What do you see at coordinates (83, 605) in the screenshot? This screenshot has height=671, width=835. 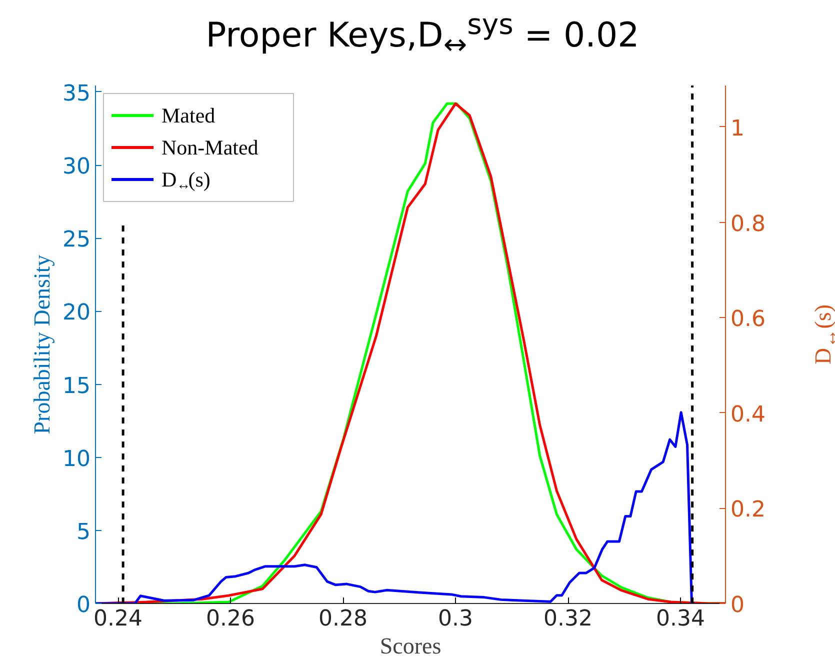 I see `y-tick-label: 0` at bounding box center [83, 605].